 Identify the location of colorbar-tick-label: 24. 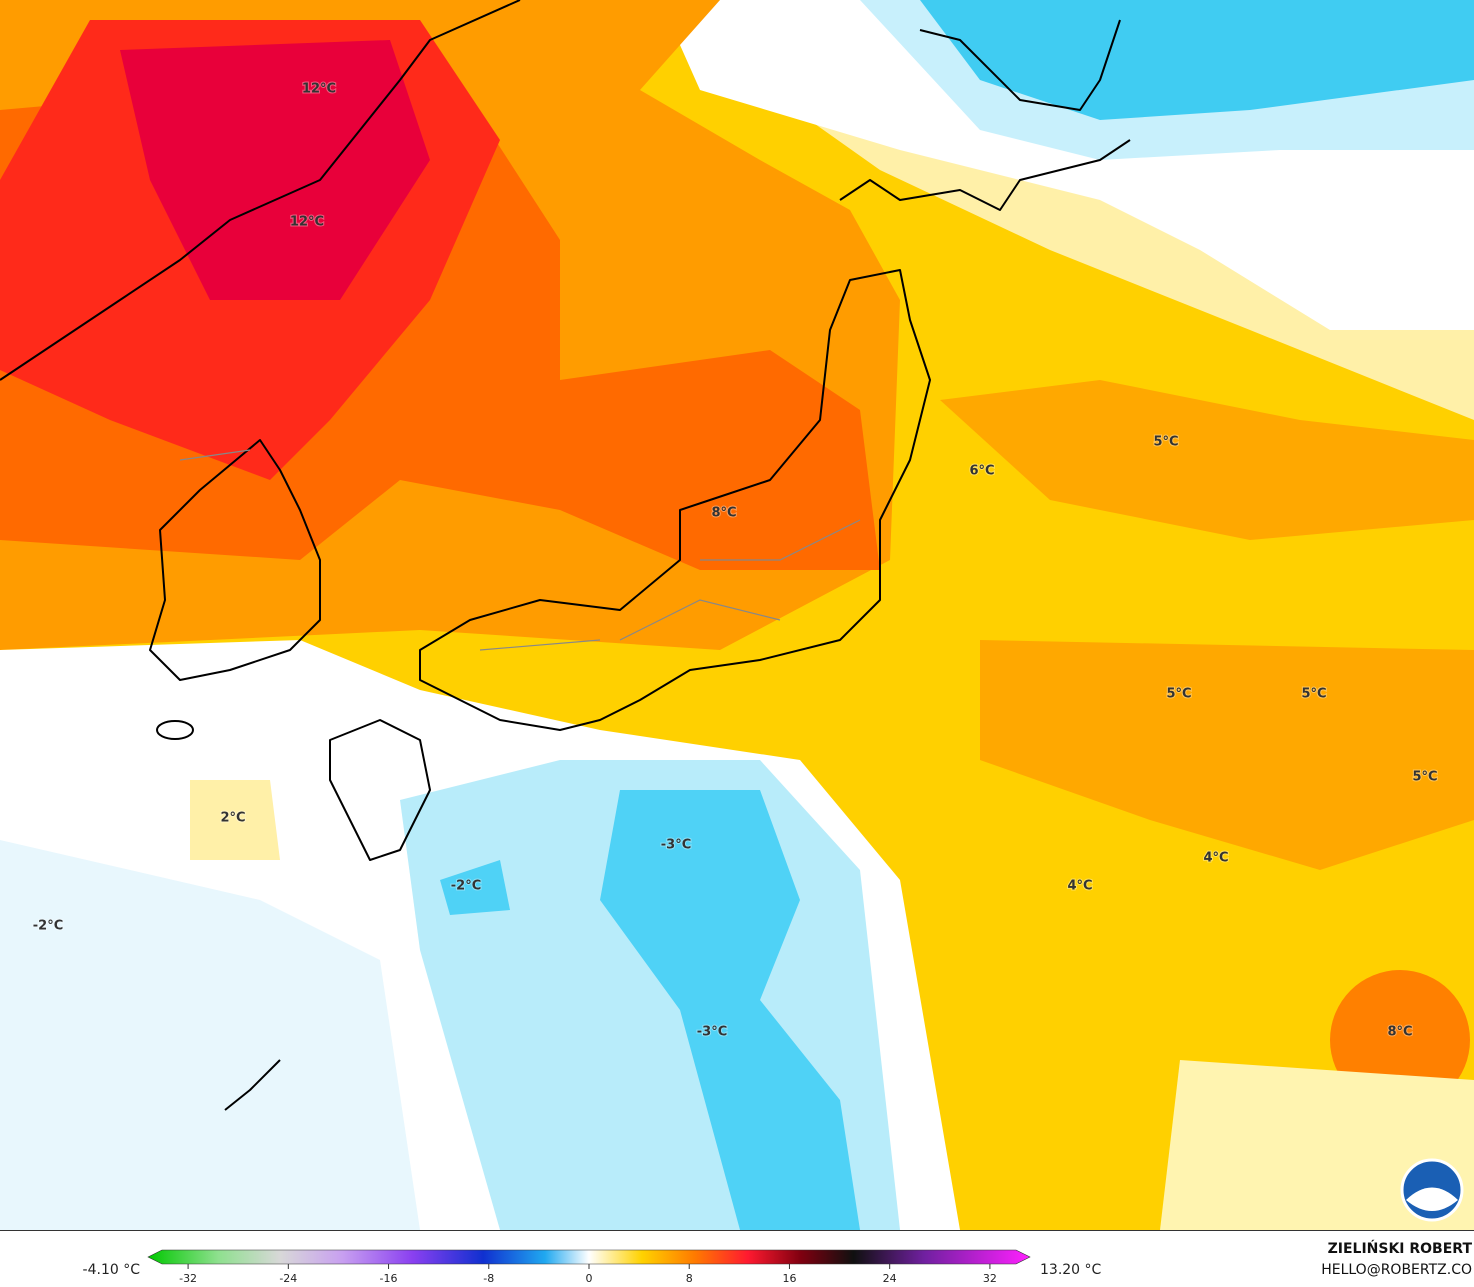
(890, 1278).